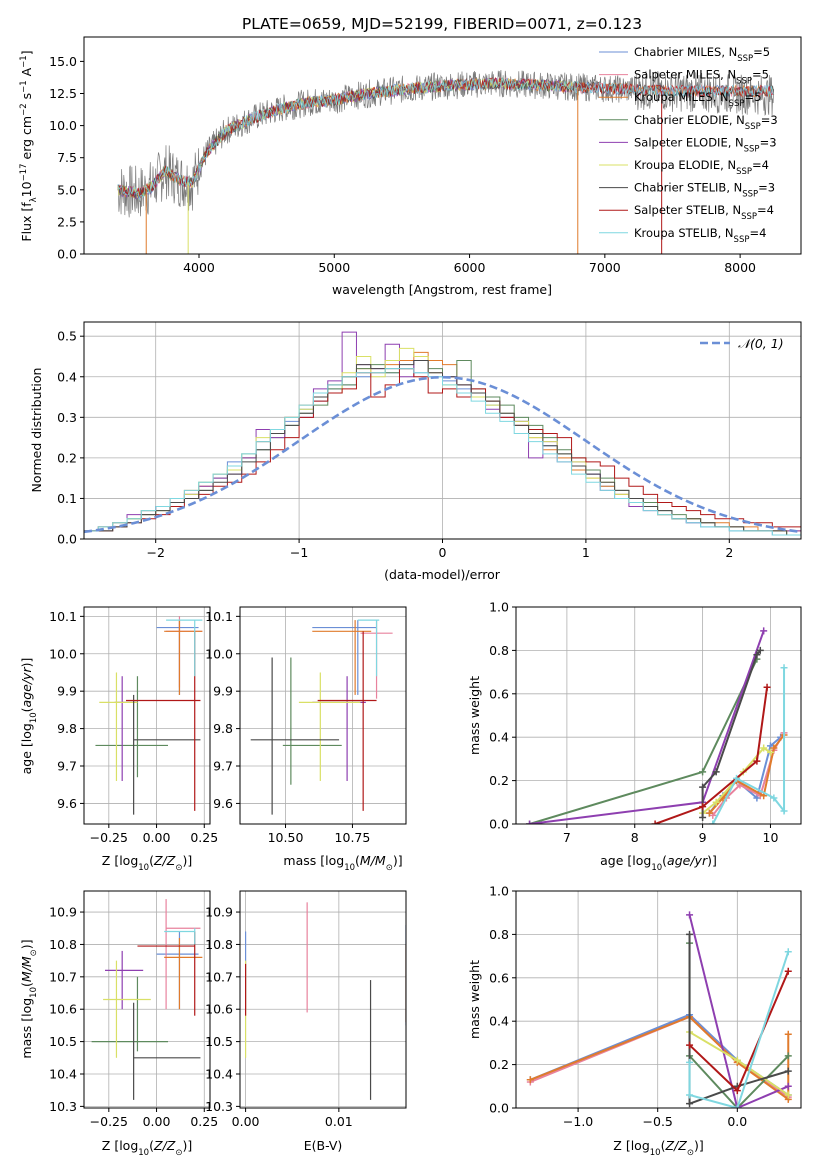 The image size is (819, 1170). I want to click on y-tick-label: 1.0, so click(499, 891).